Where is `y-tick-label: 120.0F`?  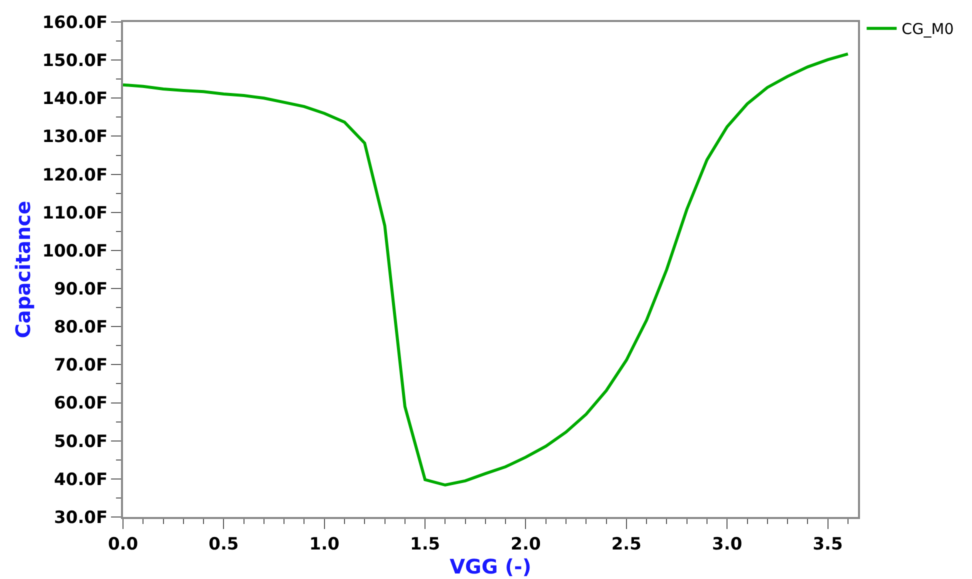
y-tick-label: 120.0F is located at coordinates (75, 175).